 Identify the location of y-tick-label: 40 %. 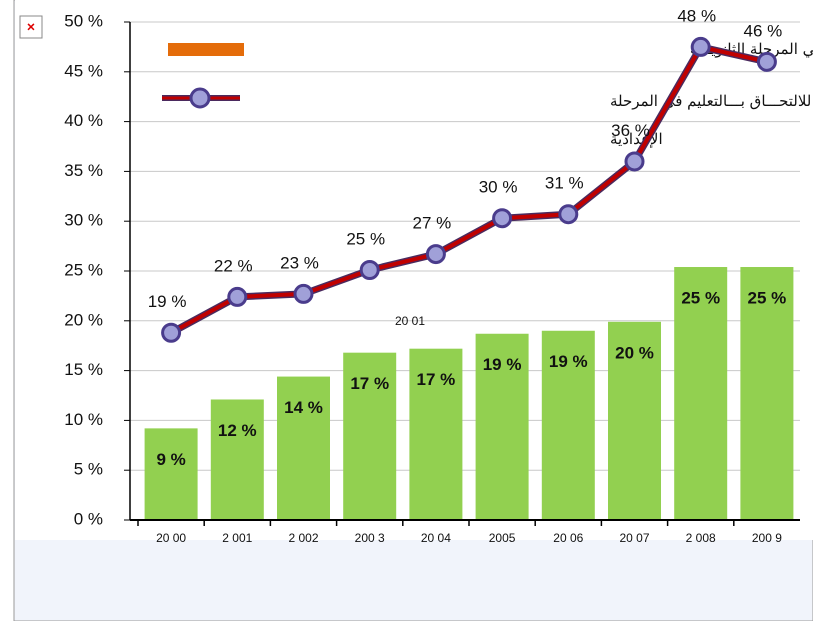
(83, 120).